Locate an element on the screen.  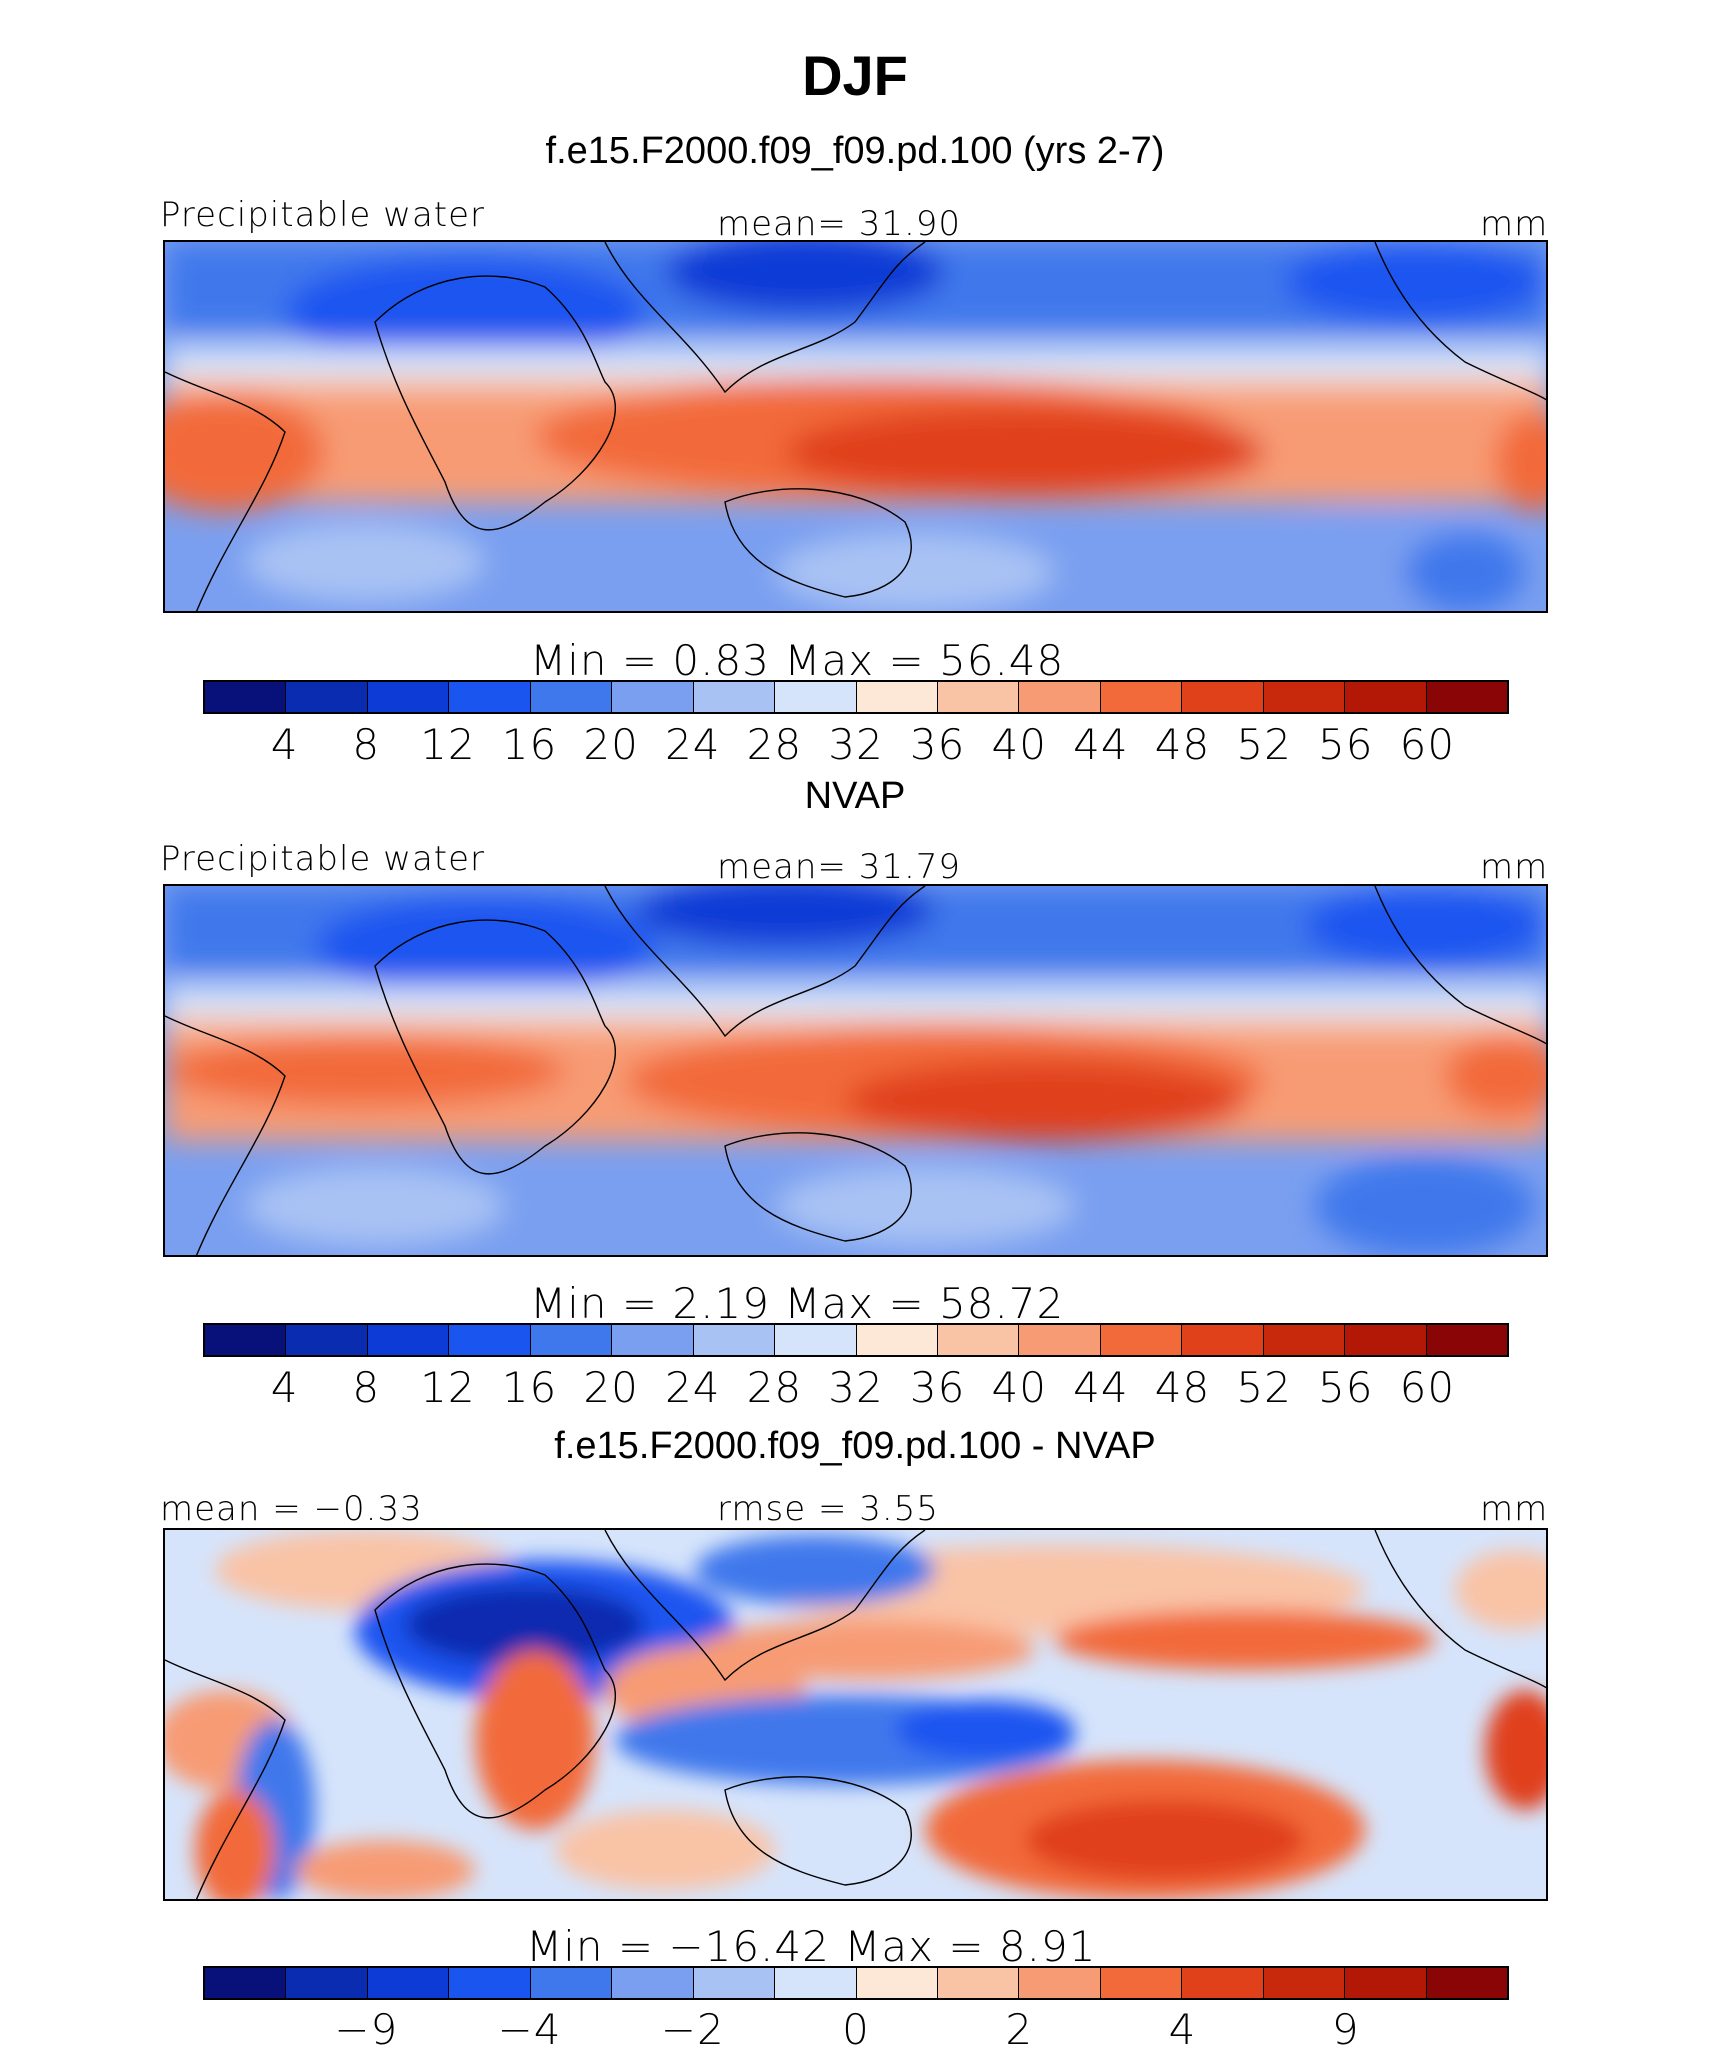
panel1-map is located at coordinates (855, 426).